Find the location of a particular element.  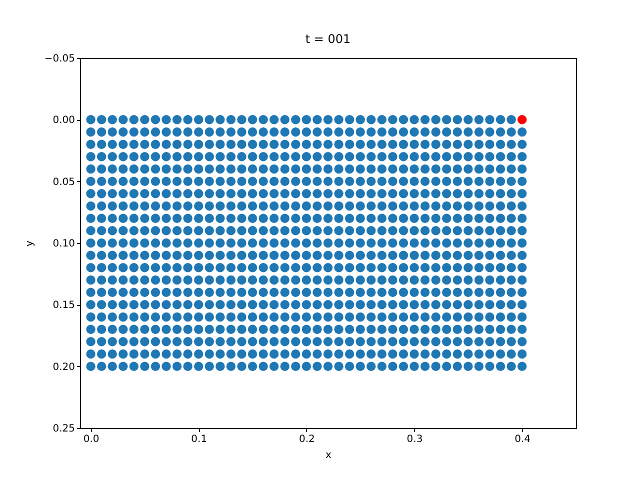

x-tick-label: 0.0 is located at coordinates (91, 439).